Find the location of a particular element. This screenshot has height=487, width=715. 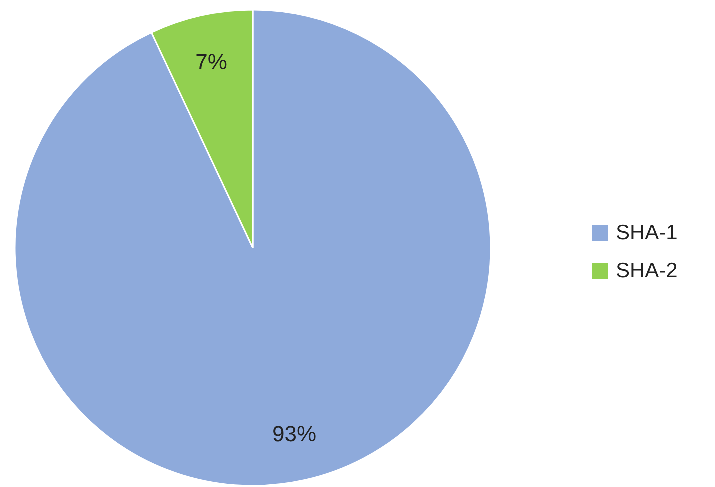

data-label: 7% is located at coordinates (212, 62).